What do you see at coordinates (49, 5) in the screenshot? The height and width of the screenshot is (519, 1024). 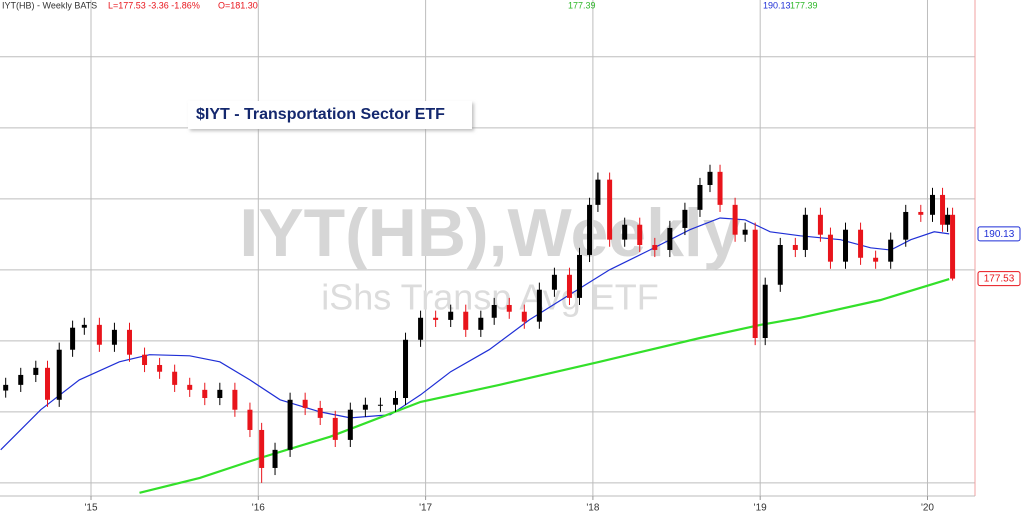 I see `header-symbol: IYT(HB) - Weekly BATS` at bounding box center [49, 5].